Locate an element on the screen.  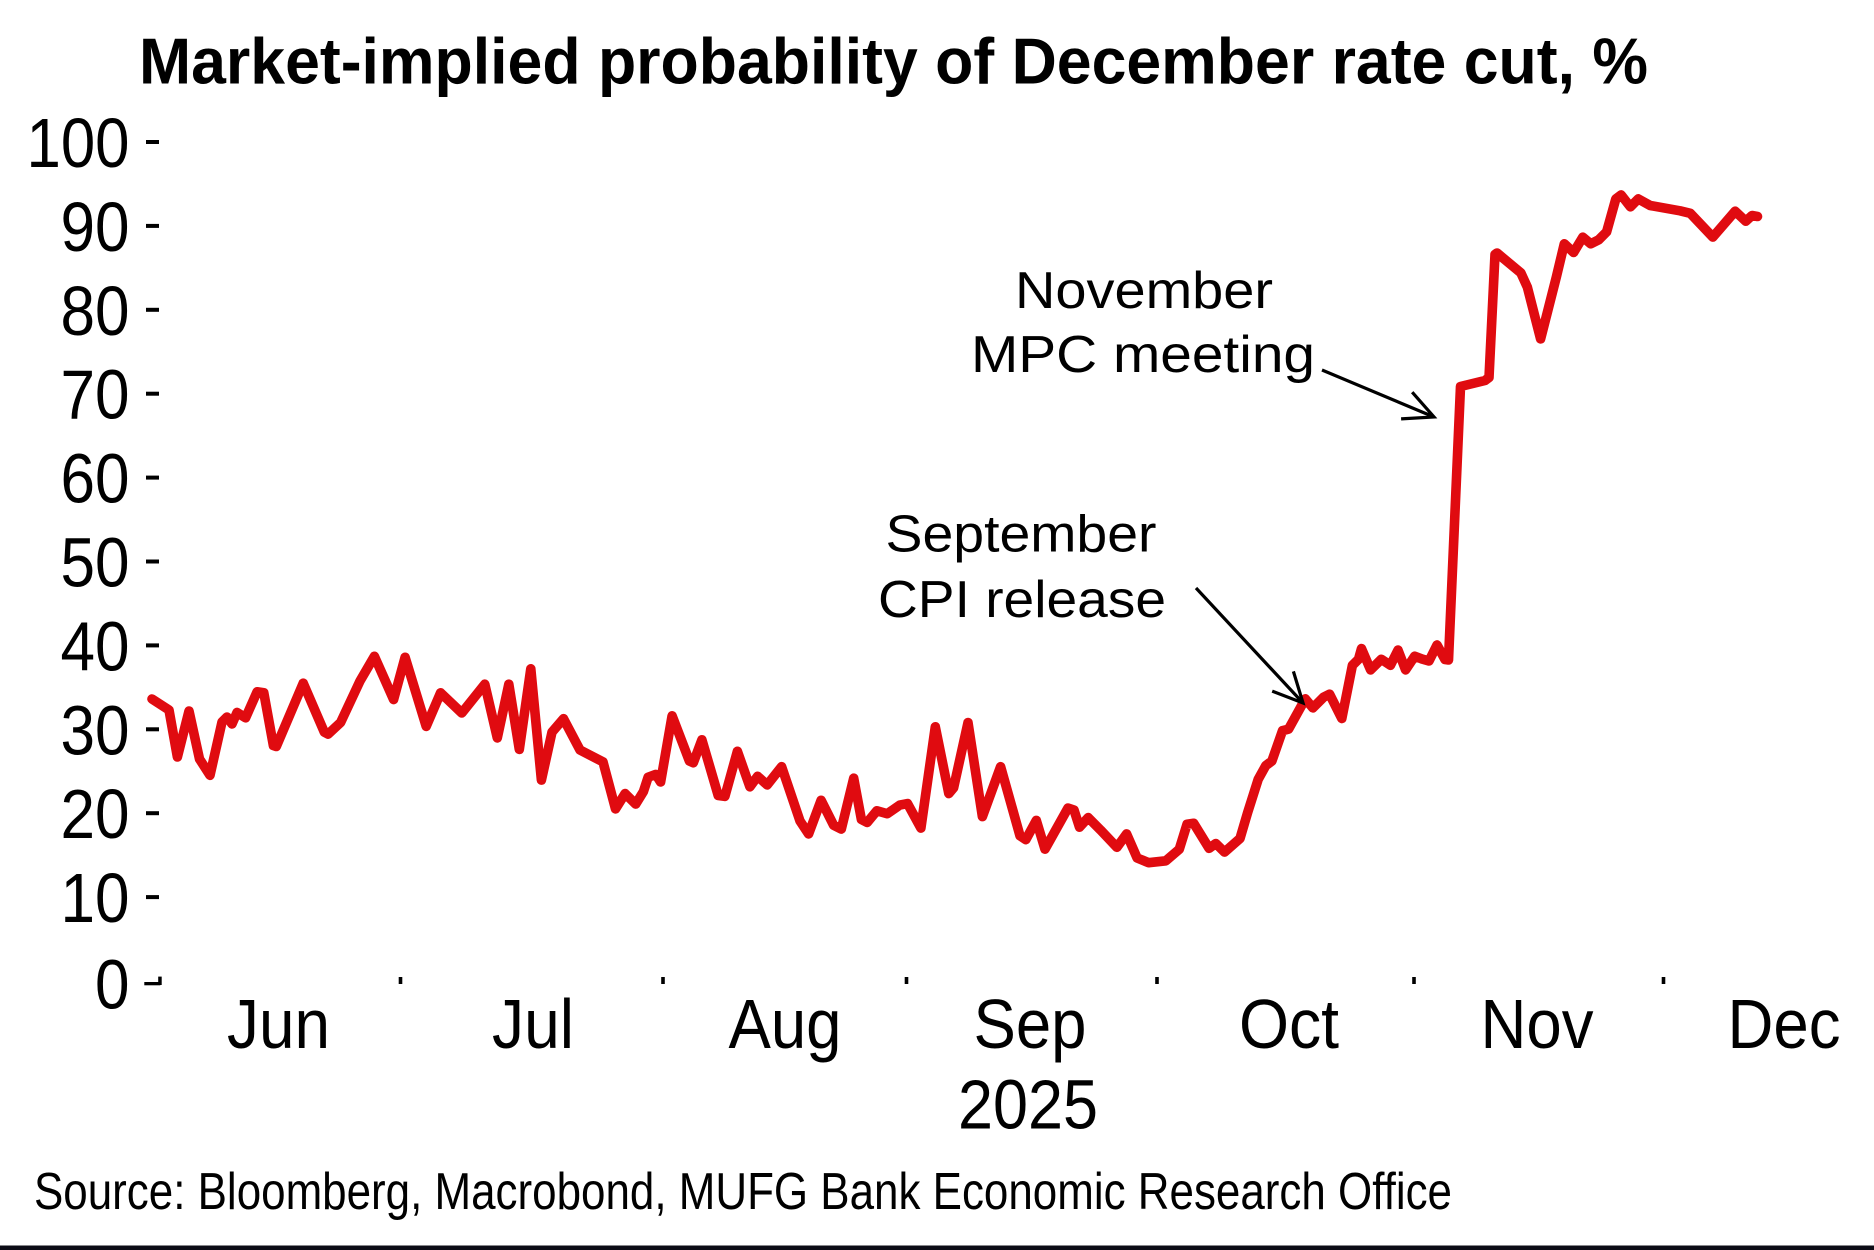
svg-text: Sep is located at coordinates (1030, 1024).